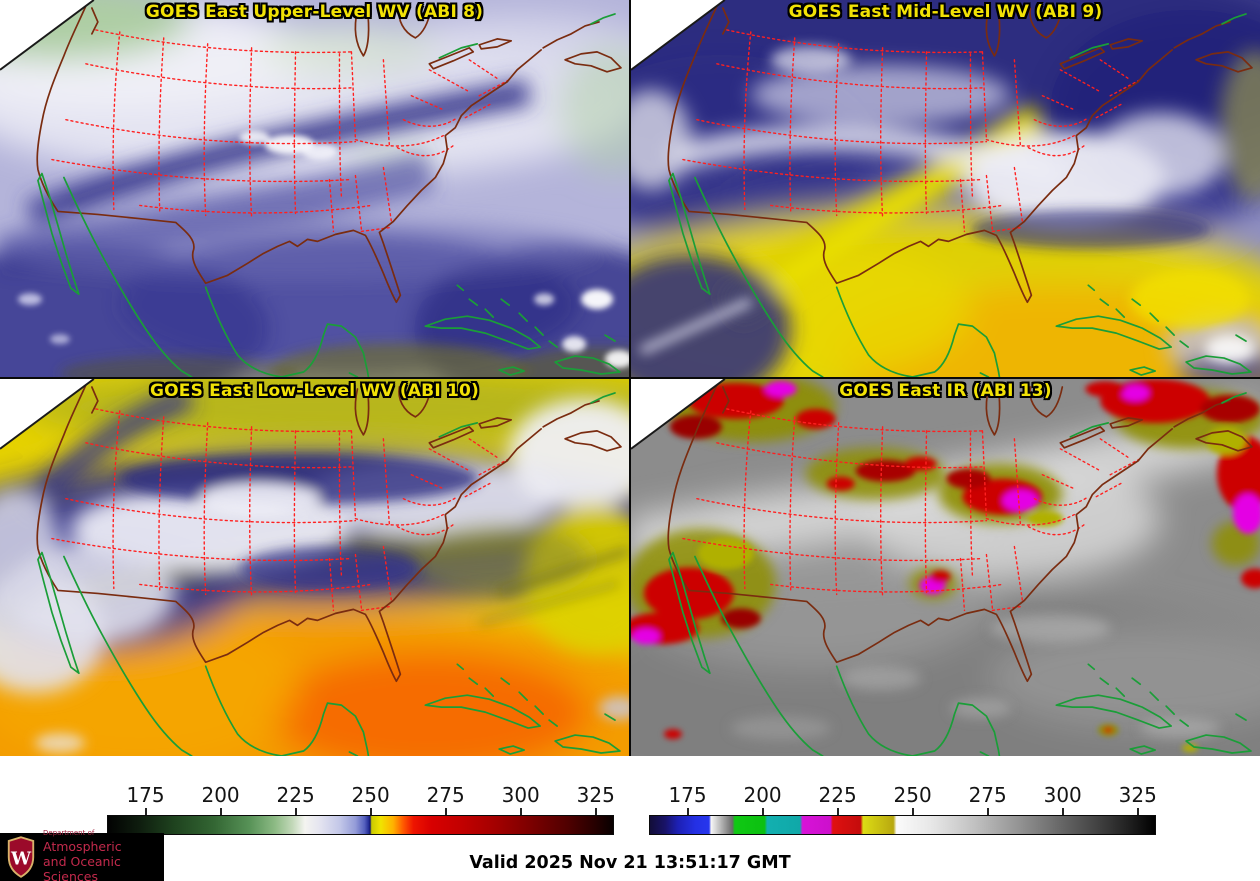  Describe the element at coordinates (69, 833) in the screenshot. I see `logo-department: Department of` at that location.